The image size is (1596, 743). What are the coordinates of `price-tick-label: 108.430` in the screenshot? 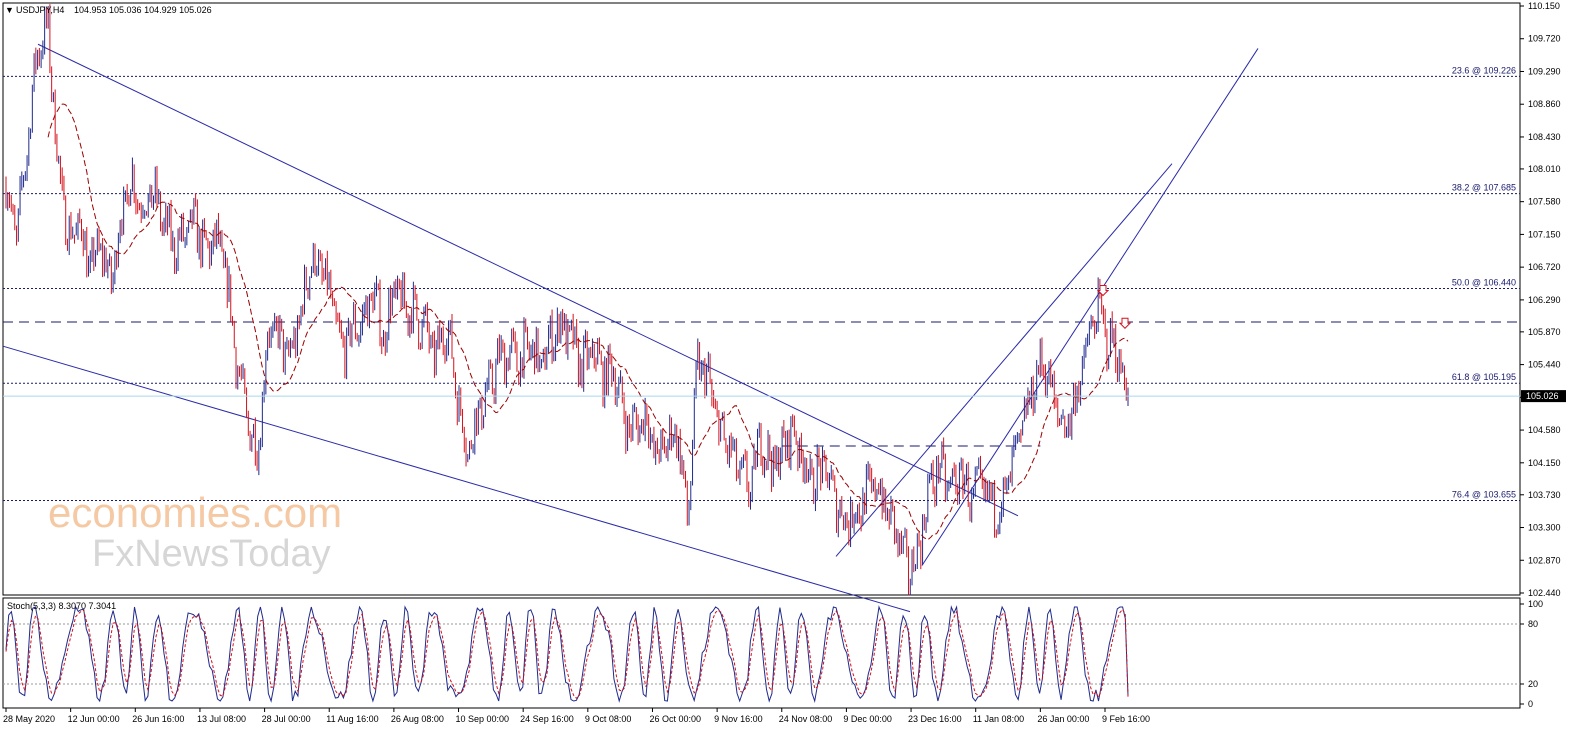 It's located at (1544, 137).